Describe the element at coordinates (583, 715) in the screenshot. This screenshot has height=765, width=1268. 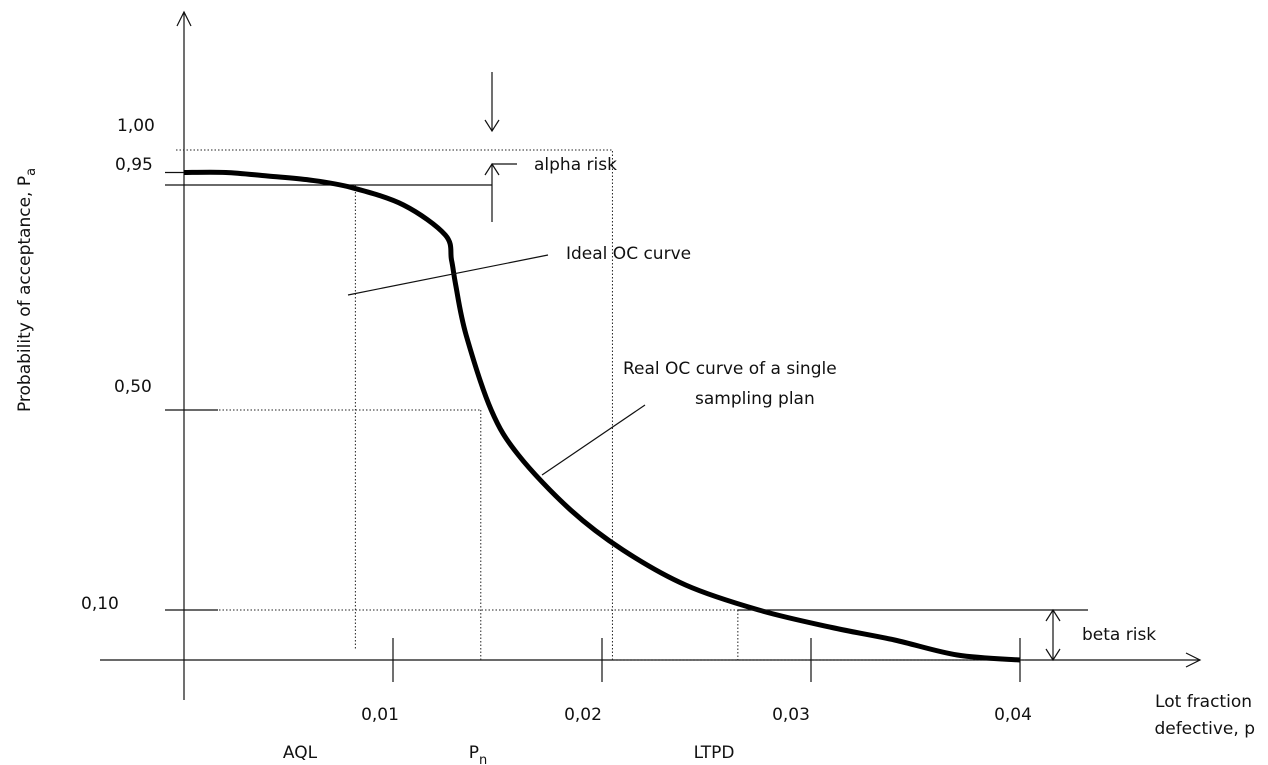
I see `x-tick-label-002: 0,02` at that location.